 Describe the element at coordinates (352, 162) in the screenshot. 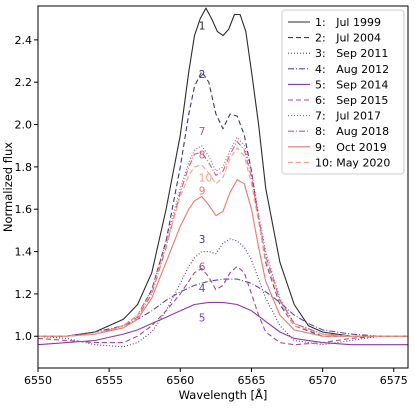

I see `legend-entry-10: 10: May 2020` at that location.